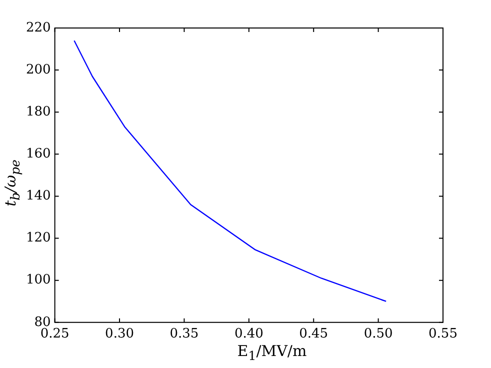 This screenshot has height=368, width=491. What do you see at coordinates (55, 334) in the screenshot?
I see `x-tick-label: 0.25` at bounding box center [55, 334].